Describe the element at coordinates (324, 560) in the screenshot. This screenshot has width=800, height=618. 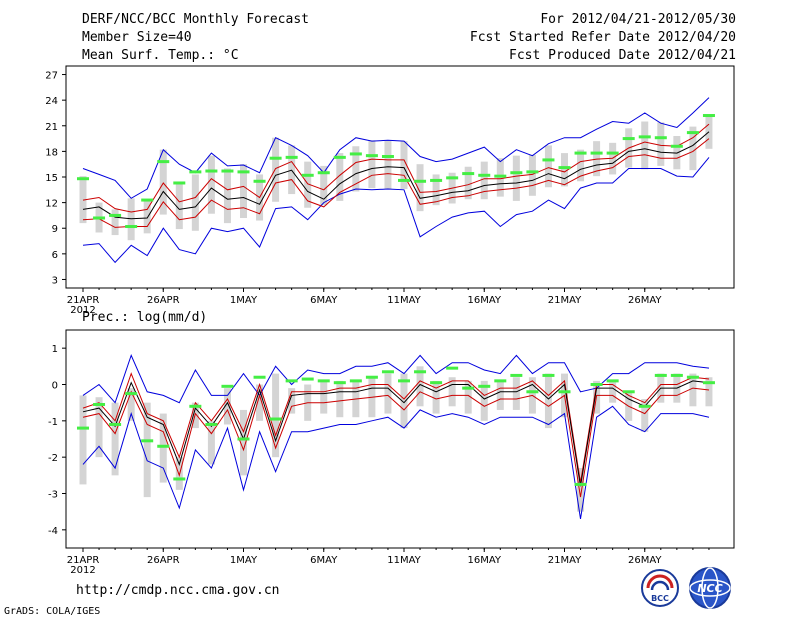
I see `x-tick-label: 6MAY` at that location.